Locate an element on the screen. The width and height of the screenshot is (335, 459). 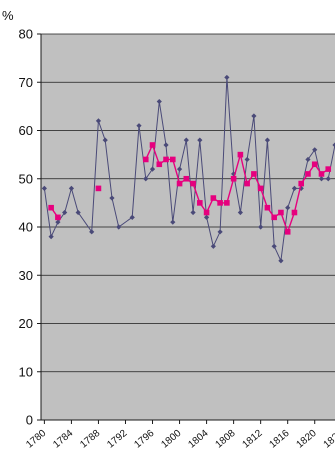
x-tick-label: 1800 is located at coordinates (171, 439).